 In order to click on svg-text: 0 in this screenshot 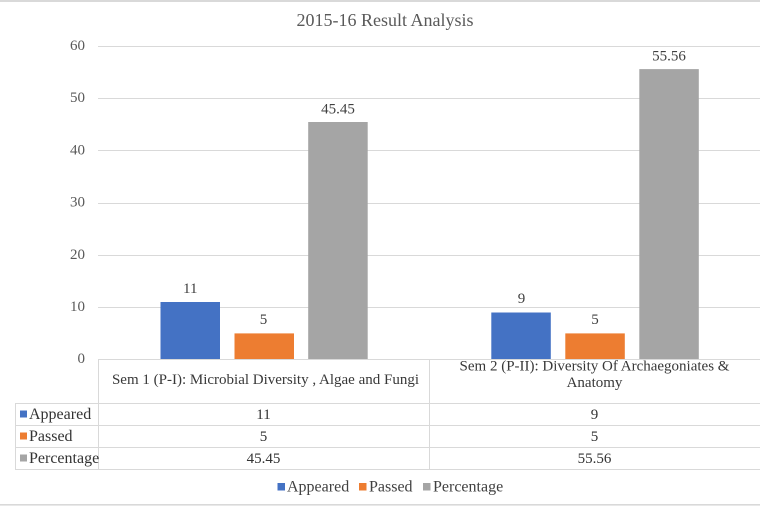, I will do `click(82, 359)`.